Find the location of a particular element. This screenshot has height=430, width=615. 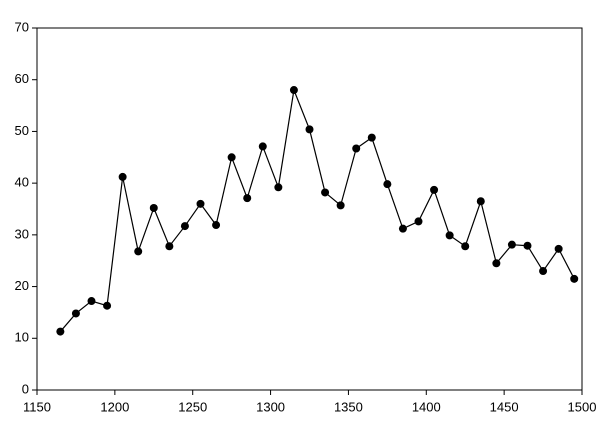

x-tick-label: 1400 is located at coordinates (426, 406).